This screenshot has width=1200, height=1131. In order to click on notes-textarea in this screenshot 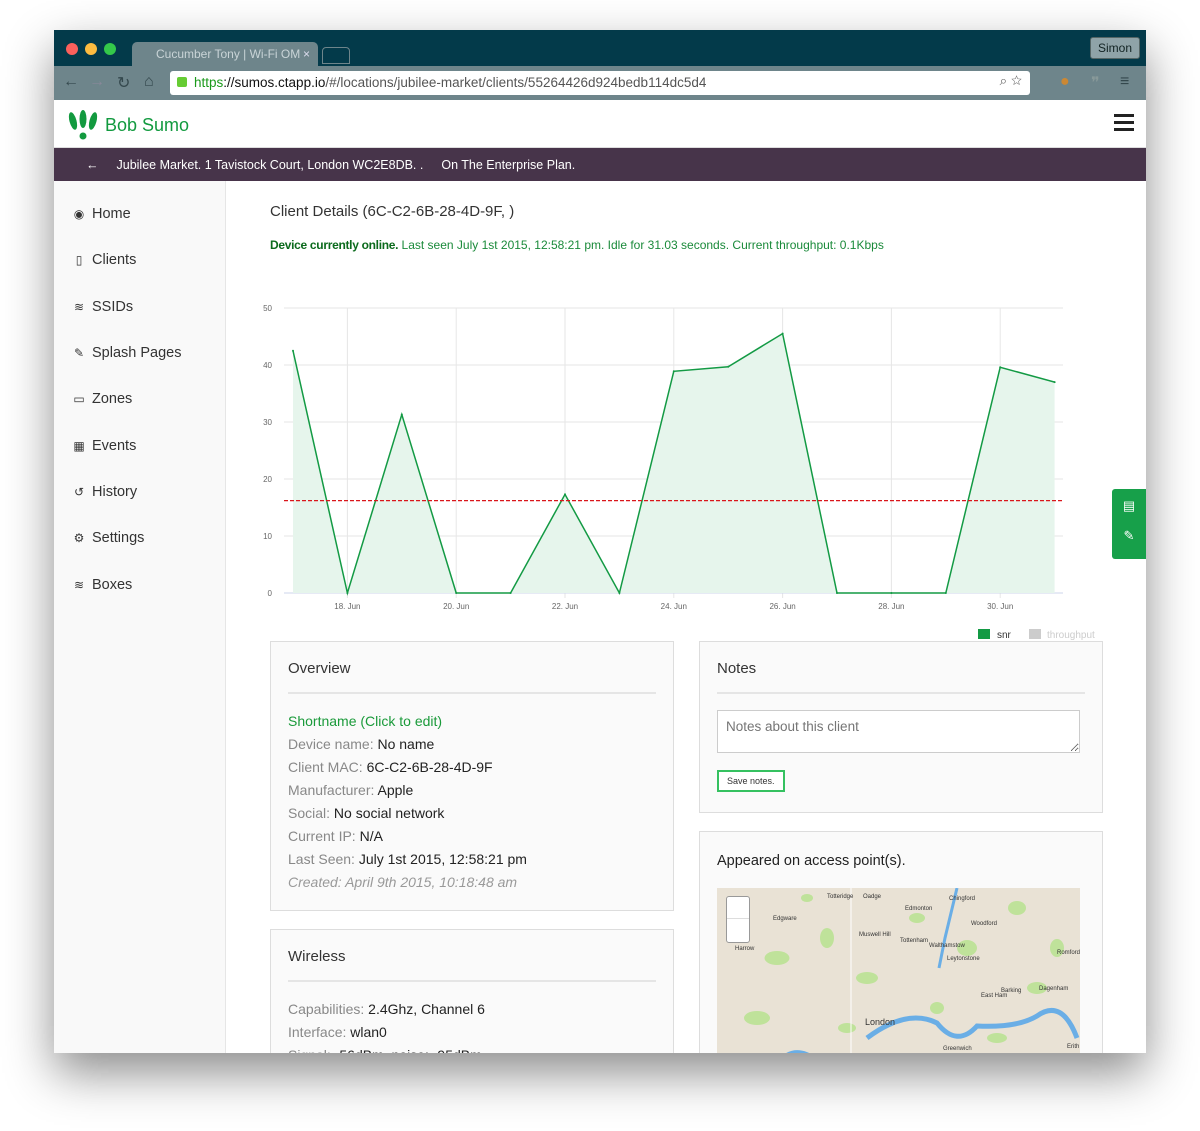, I will do `click(898, 731)`.